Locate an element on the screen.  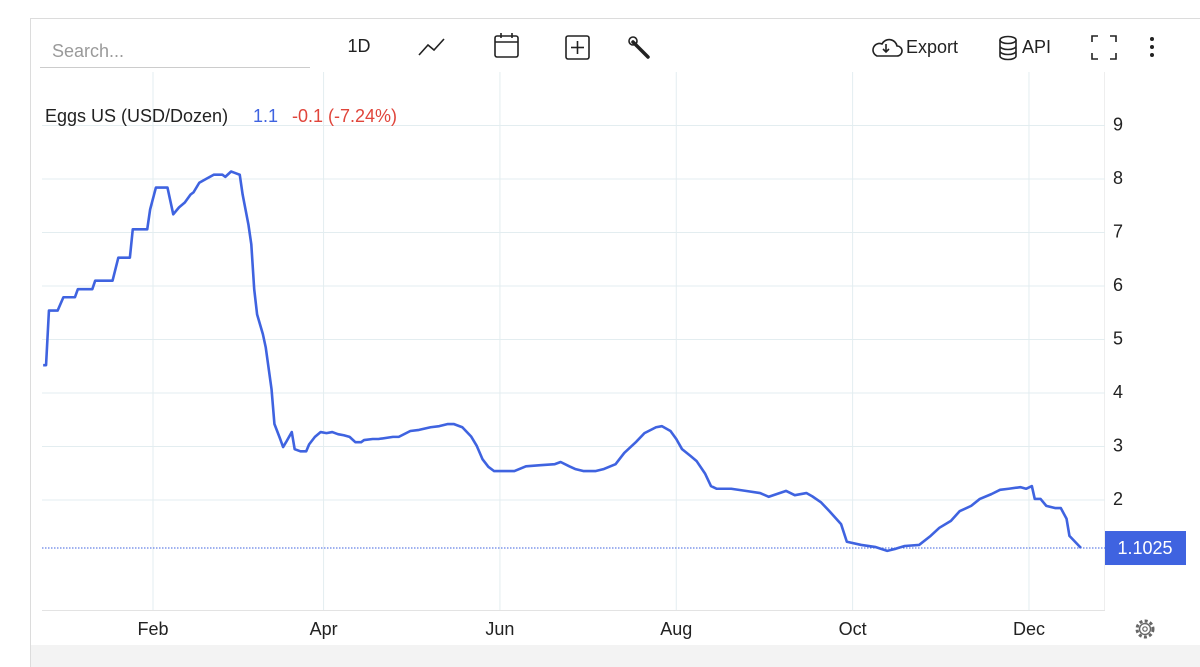
x-tick-label: Jun is located at coordinates (499, 629).